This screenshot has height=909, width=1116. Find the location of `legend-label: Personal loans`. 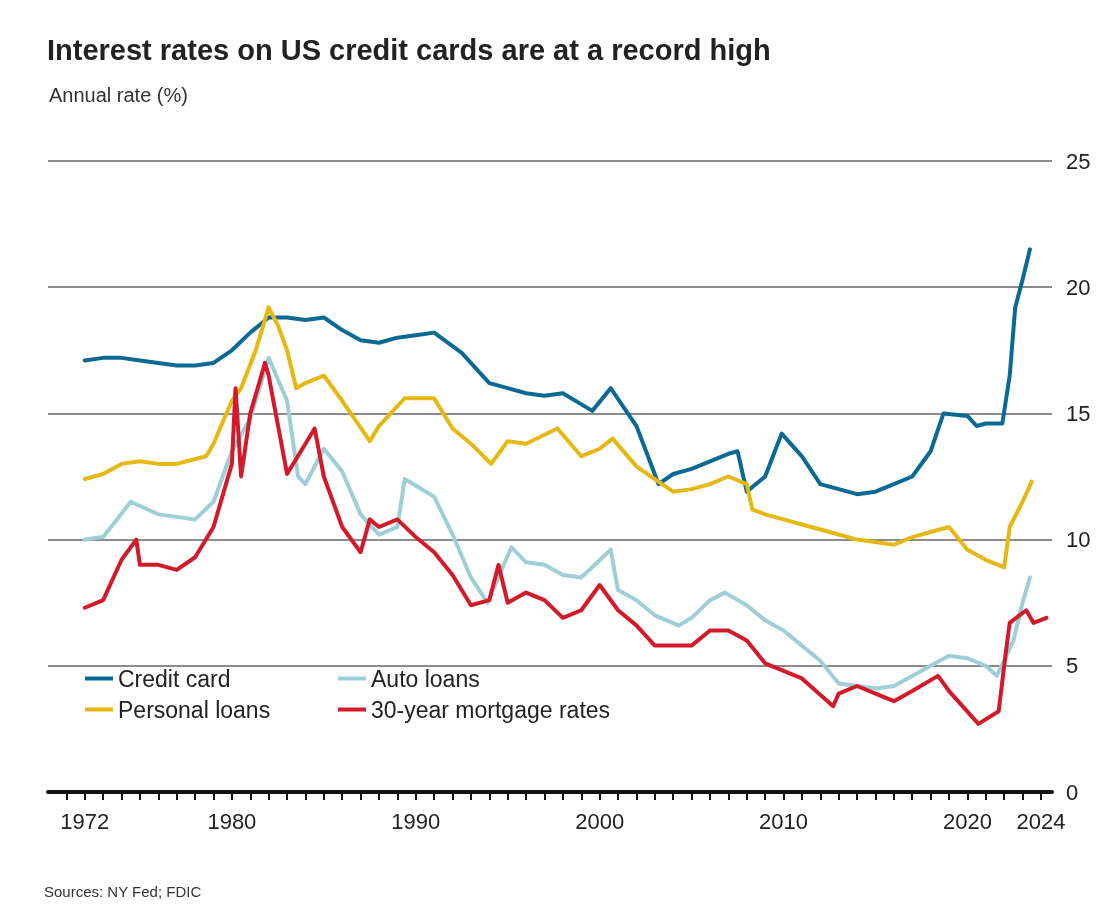

legend-label: Personal loans is located at coordinates (194, 709).